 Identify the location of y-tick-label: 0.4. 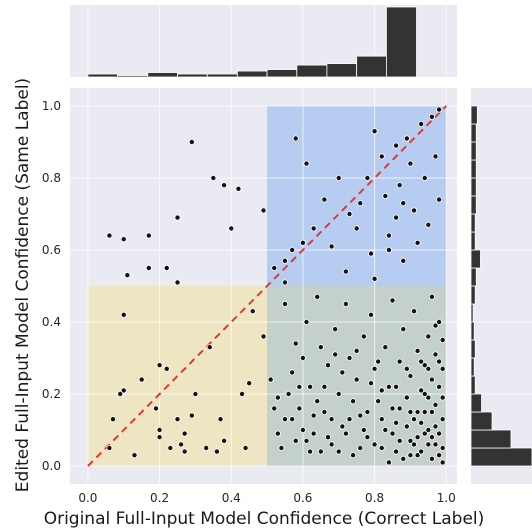
(51, 322).